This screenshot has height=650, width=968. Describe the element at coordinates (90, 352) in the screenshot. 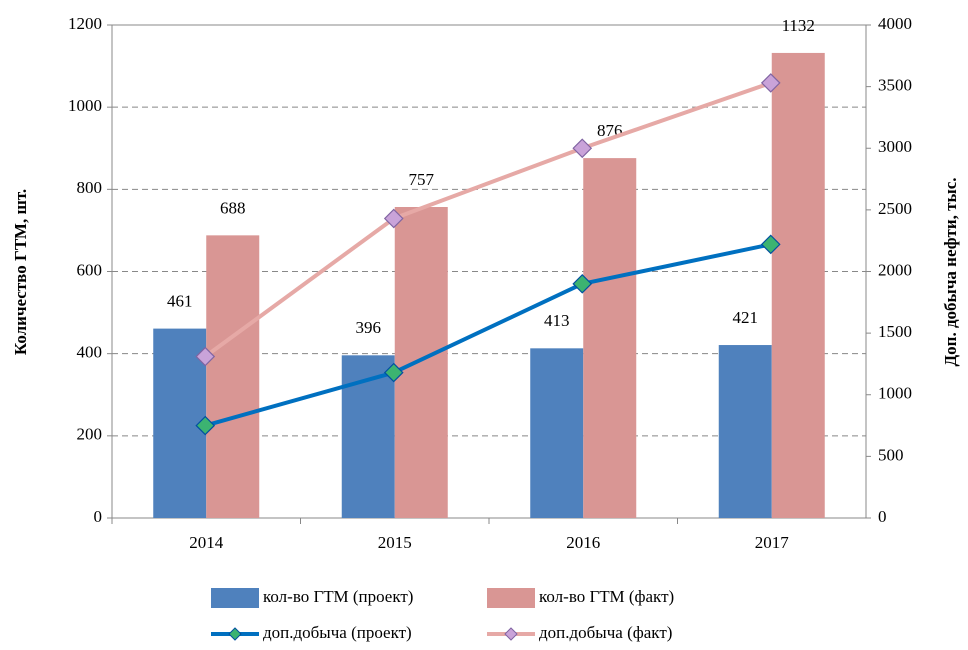

I see `y-tick-label: 400` at that location.